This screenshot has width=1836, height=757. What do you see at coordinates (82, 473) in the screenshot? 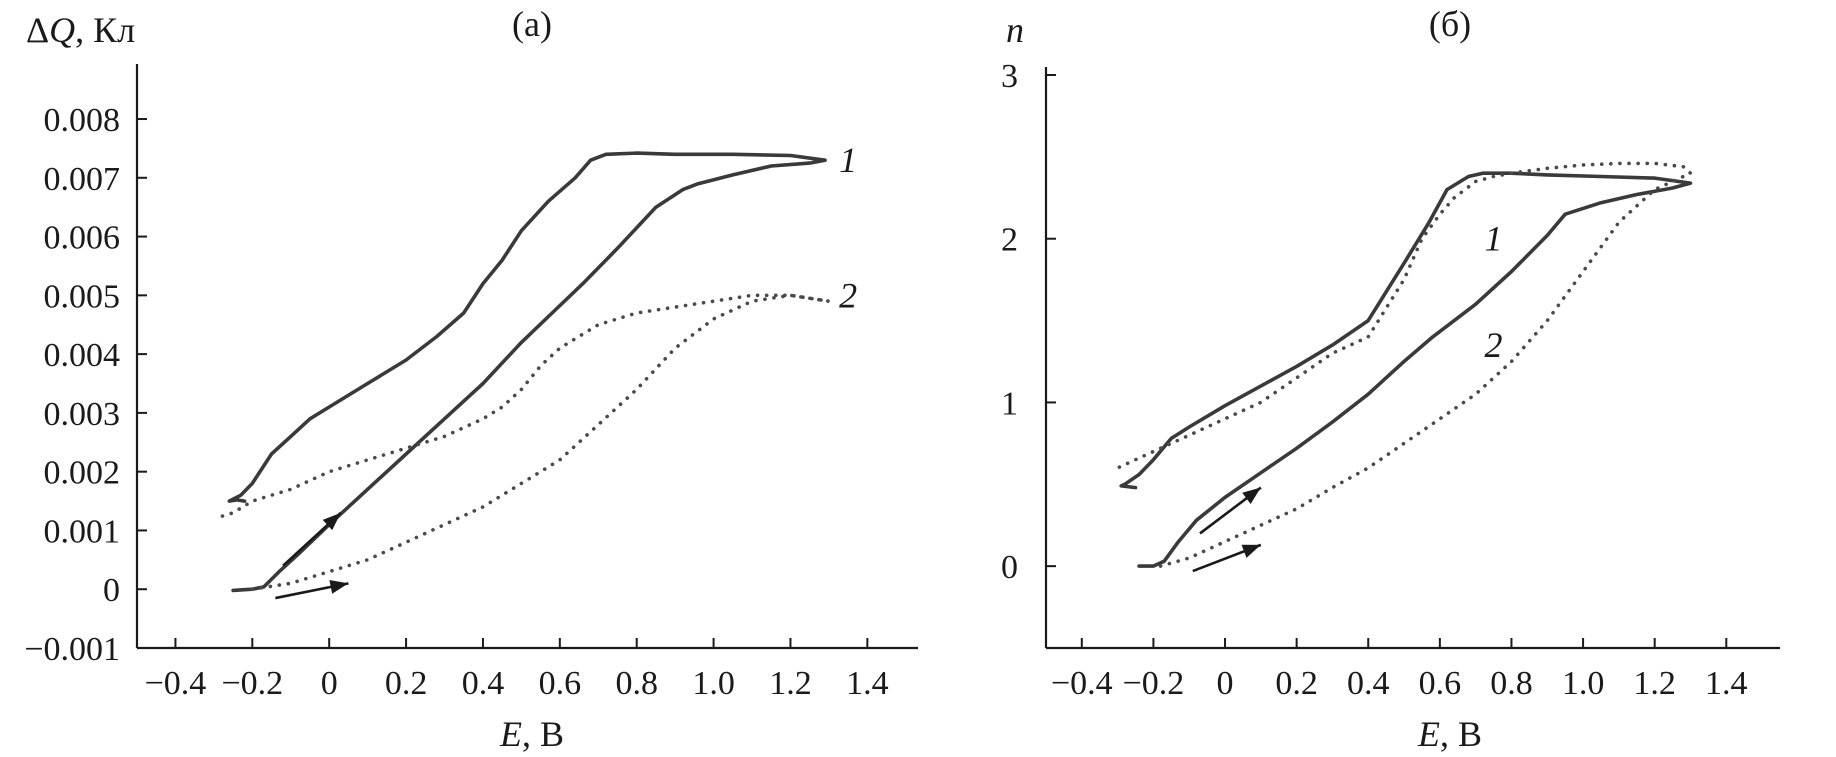
I see `y-tick-label: 0.002` at bounding box center [82, 473].